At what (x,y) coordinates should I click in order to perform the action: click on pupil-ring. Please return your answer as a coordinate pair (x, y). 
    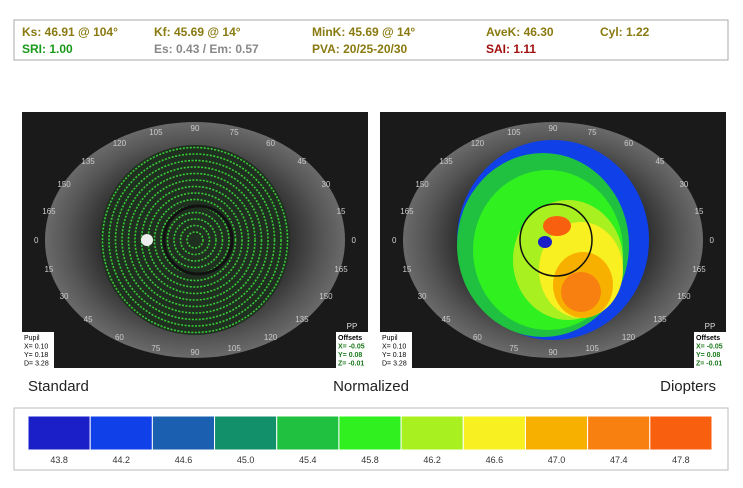
    Looking at the image, I should click on (198, 240).